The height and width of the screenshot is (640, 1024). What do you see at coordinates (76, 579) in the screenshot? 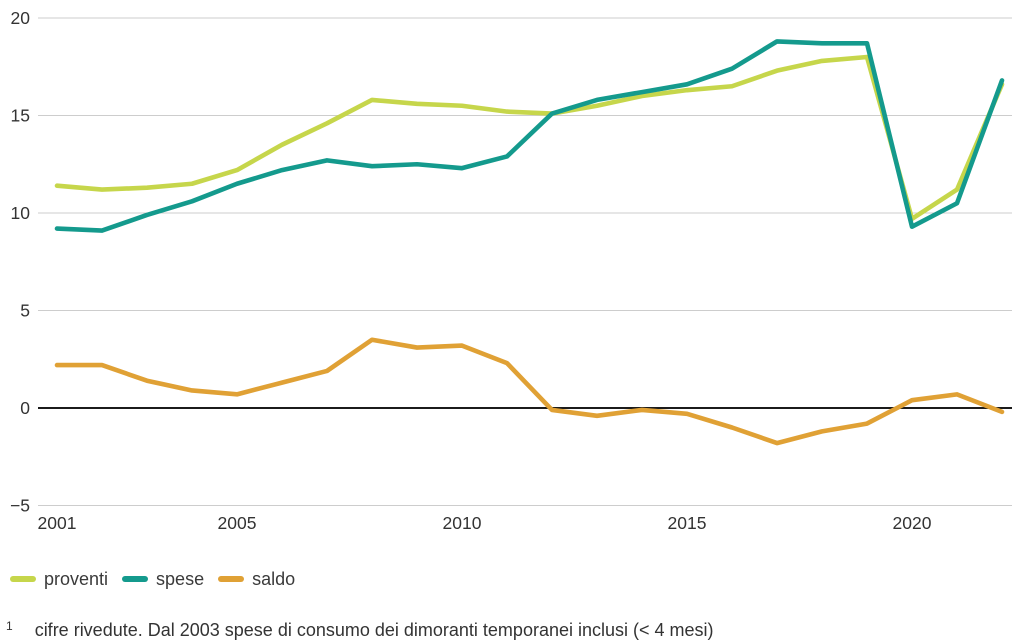
I see `legend-label-proventi: proventi` at bounding box center [76, 579].